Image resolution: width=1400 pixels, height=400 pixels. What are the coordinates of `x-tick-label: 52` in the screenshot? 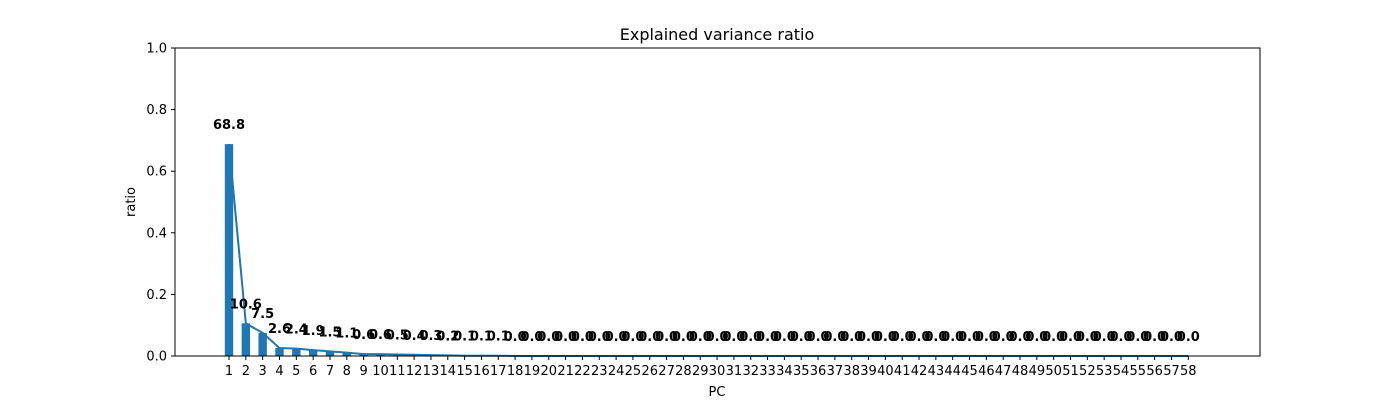 It's located at (1087, 371).